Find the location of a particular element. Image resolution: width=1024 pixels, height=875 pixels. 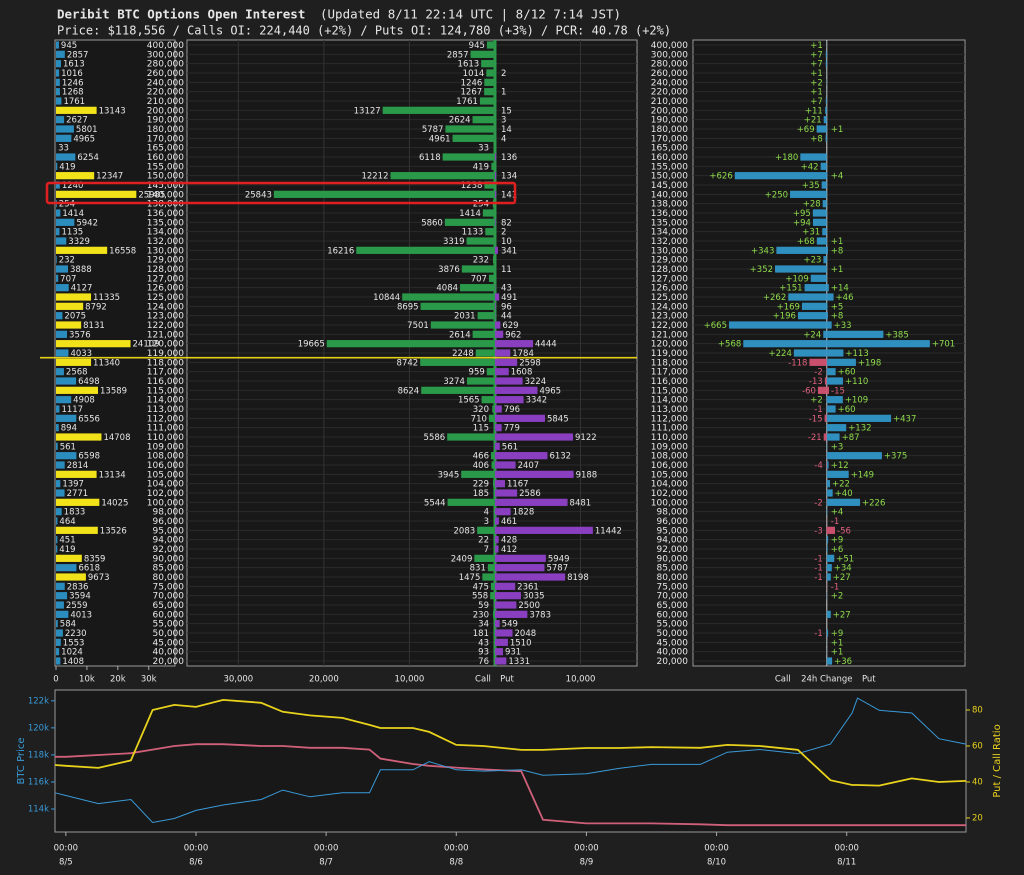

strike-label: 150,000 is located at coordinates (165, 177).